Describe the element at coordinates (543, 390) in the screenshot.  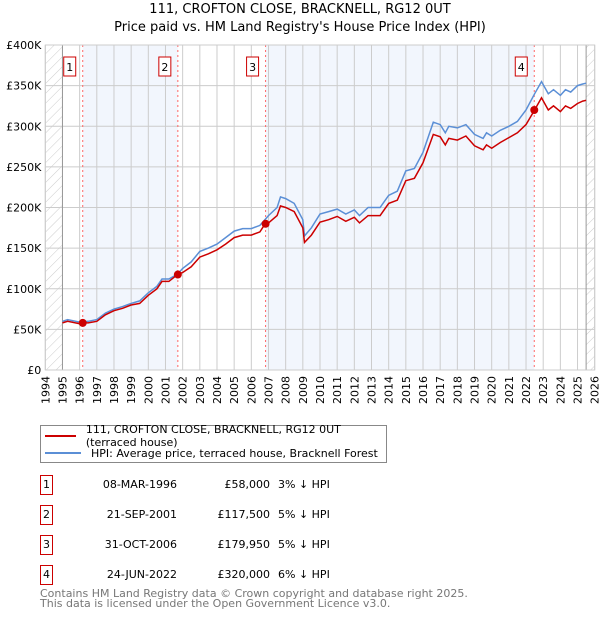
I see `x-tick-label: 2023` at that location.